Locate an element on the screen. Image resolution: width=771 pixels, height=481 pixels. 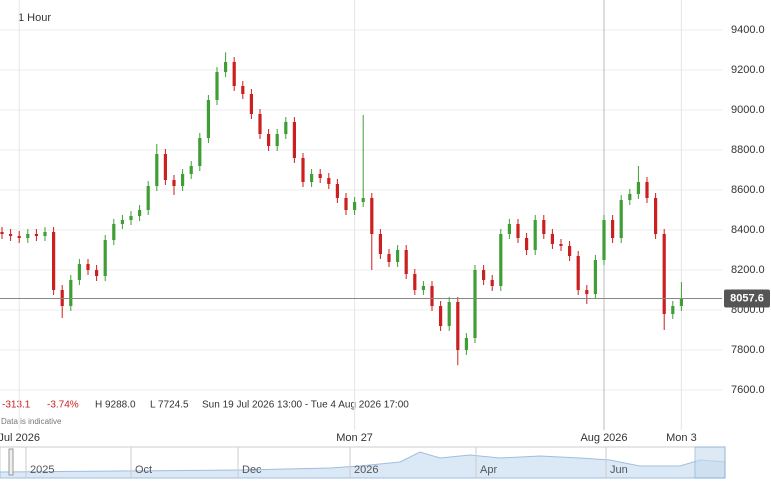
last-price-label: 8057.6 is located at coordinates (747, 298).